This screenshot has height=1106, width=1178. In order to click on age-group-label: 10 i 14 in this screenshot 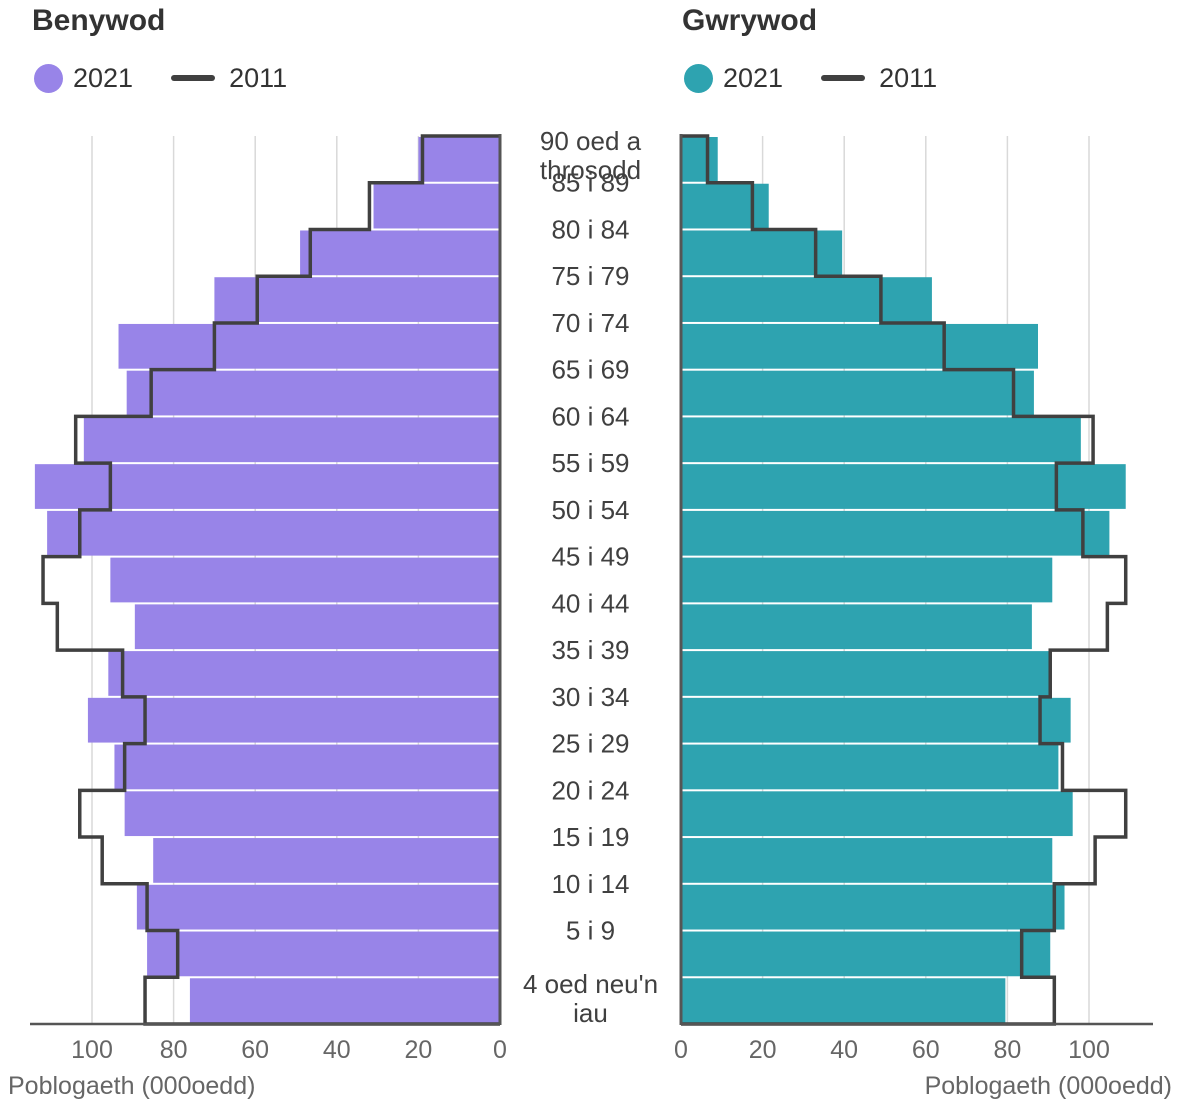, I will do `click(590, 884)`.